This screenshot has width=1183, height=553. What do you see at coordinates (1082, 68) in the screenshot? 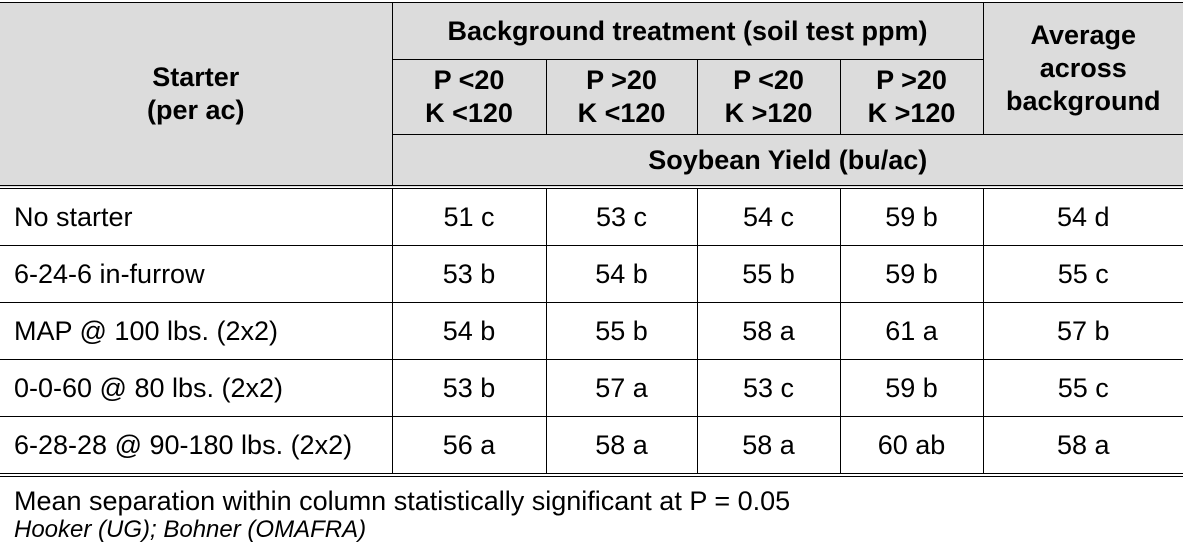
I see `average-header: Average across background` at bounding box center [1082, 68].